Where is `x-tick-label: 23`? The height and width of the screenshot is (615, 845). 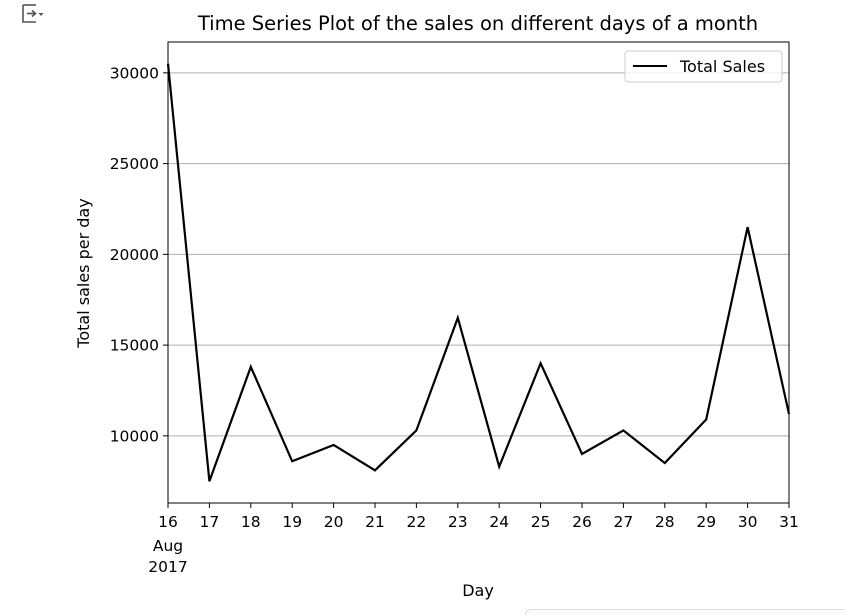
x-tick-label: 23 is located at coordinates (458, 522).